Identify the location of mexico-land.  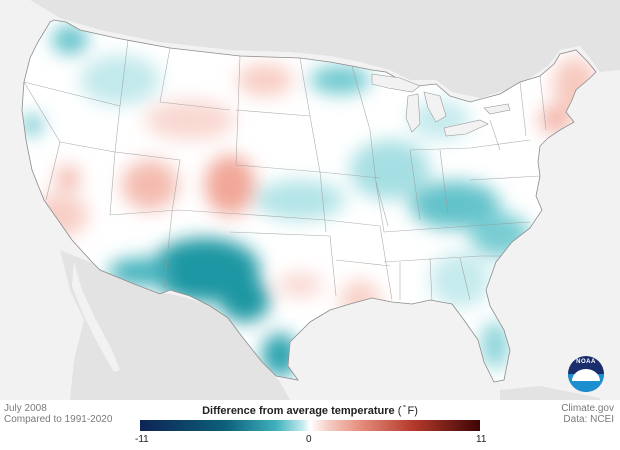
(175, 325).